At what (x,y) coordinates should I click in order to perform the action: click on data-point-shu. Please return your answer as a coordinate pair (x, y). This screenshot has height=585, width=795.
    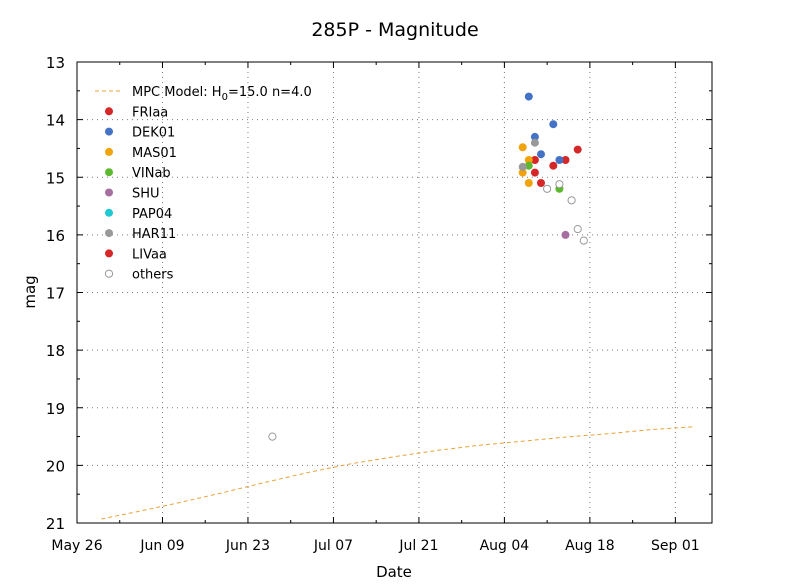
    Looking at the image, I should click on (565, 234).